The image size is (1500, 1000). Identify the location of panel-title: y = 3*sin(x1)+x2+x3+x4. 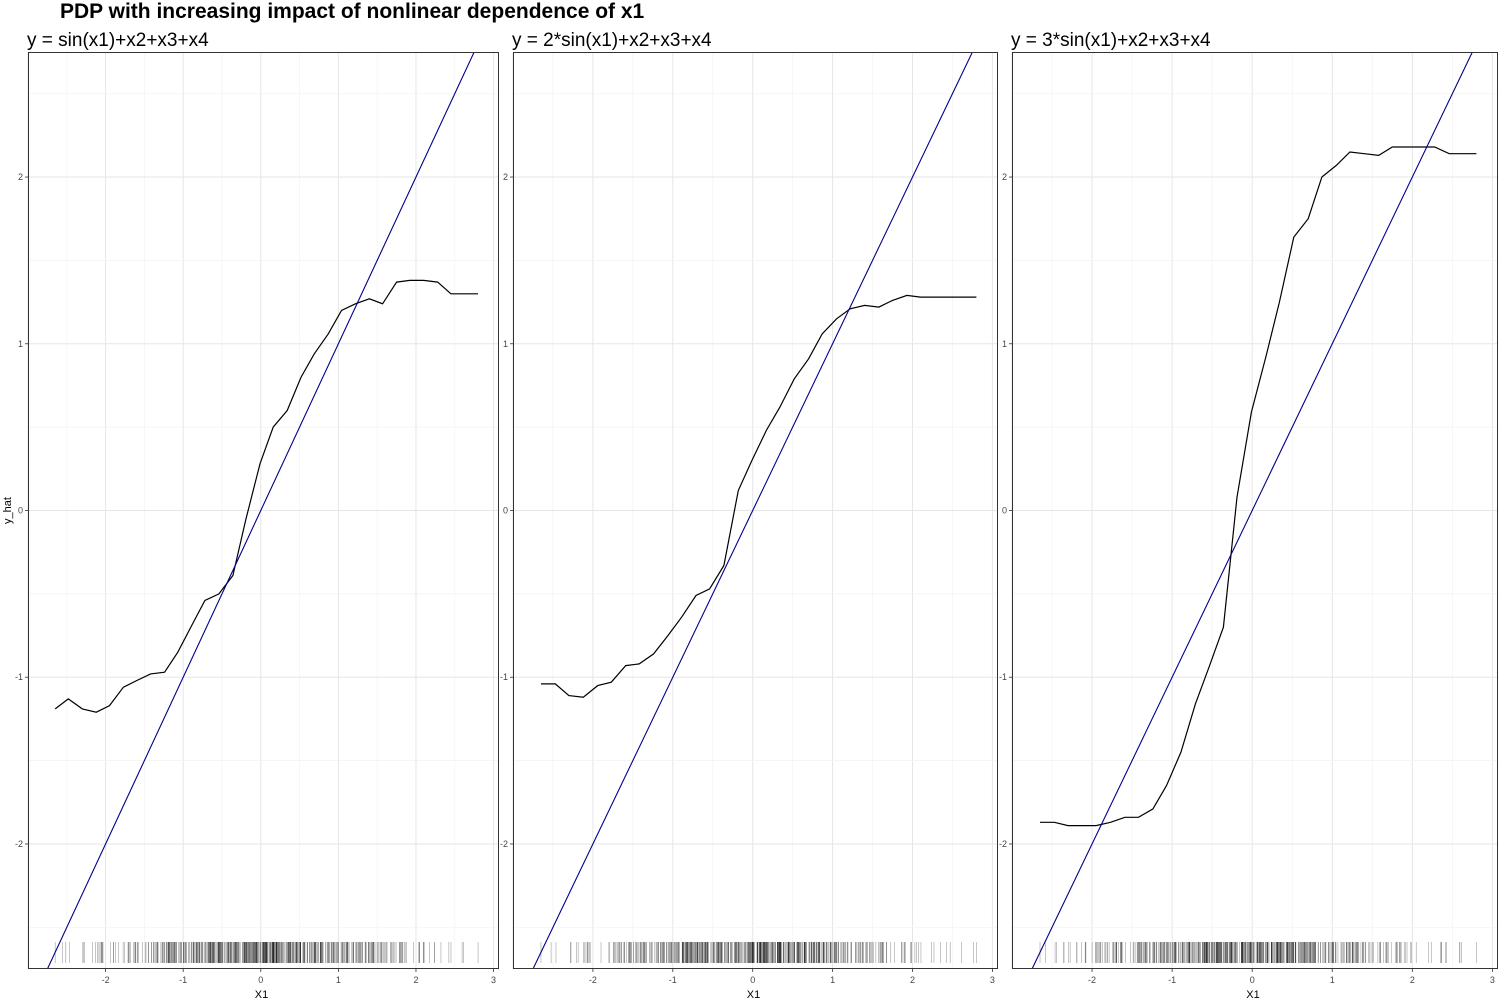
(1111, 40).